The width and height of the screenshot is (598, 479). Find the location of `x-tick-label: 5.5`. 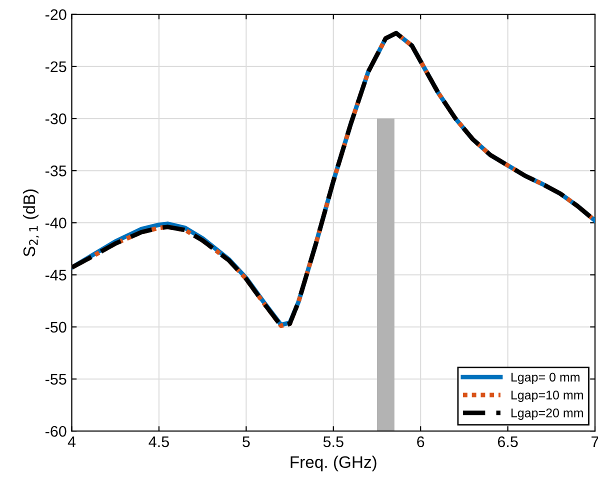

x-tick-label: 5.5 is located at coordinates (333, 442).